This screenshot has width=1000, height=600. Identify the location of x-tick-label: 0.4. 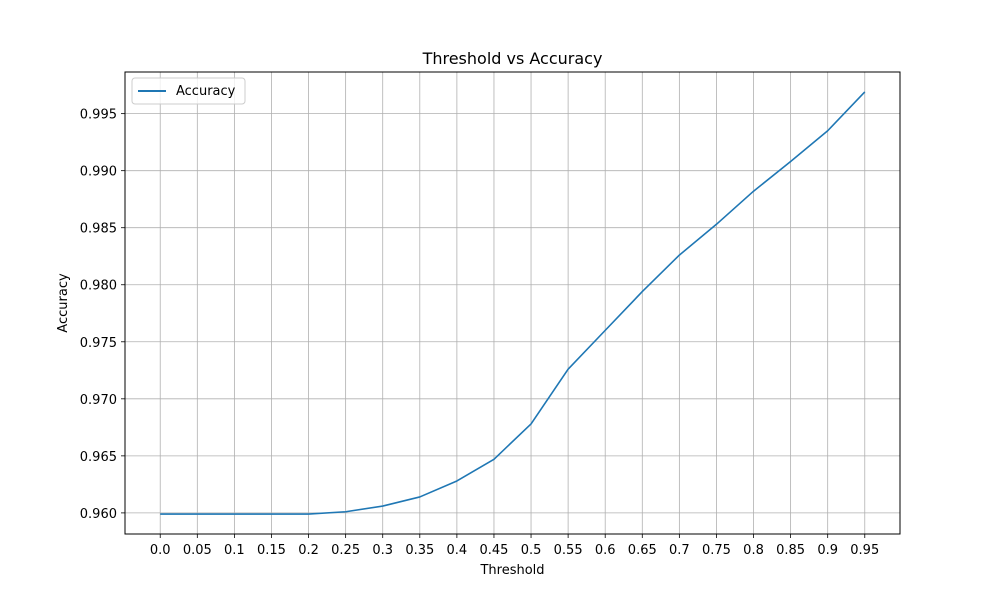
(457, 550).